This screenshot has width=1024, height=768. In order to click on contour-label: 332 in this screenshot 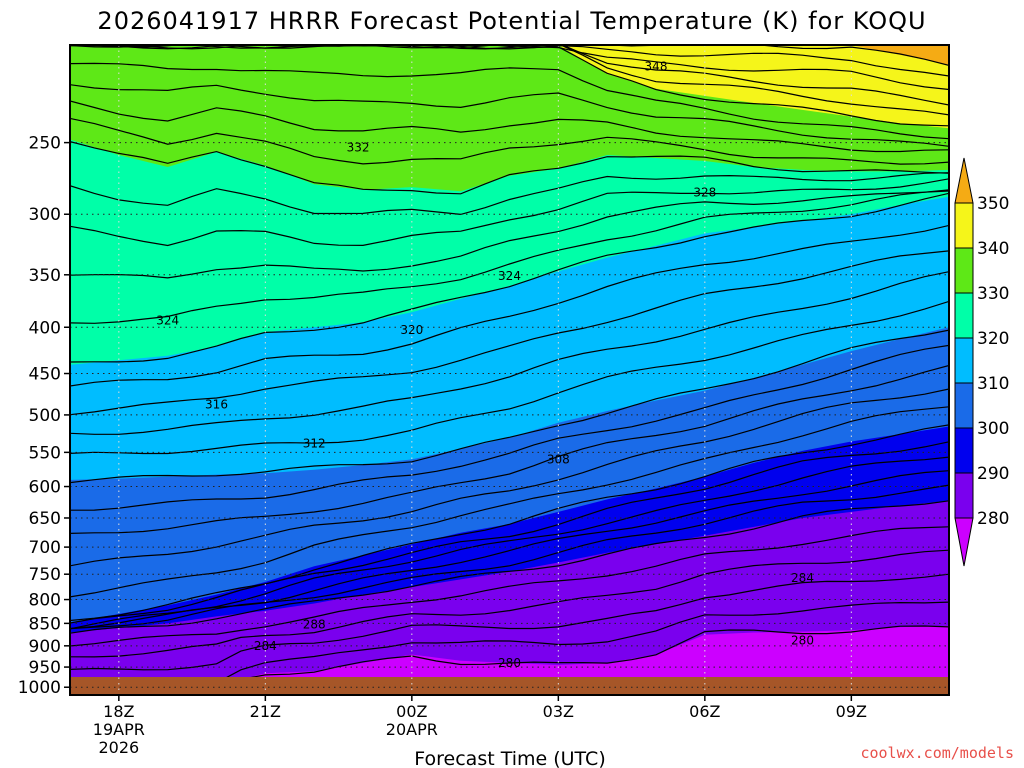, I will do `click(358, 147)`.